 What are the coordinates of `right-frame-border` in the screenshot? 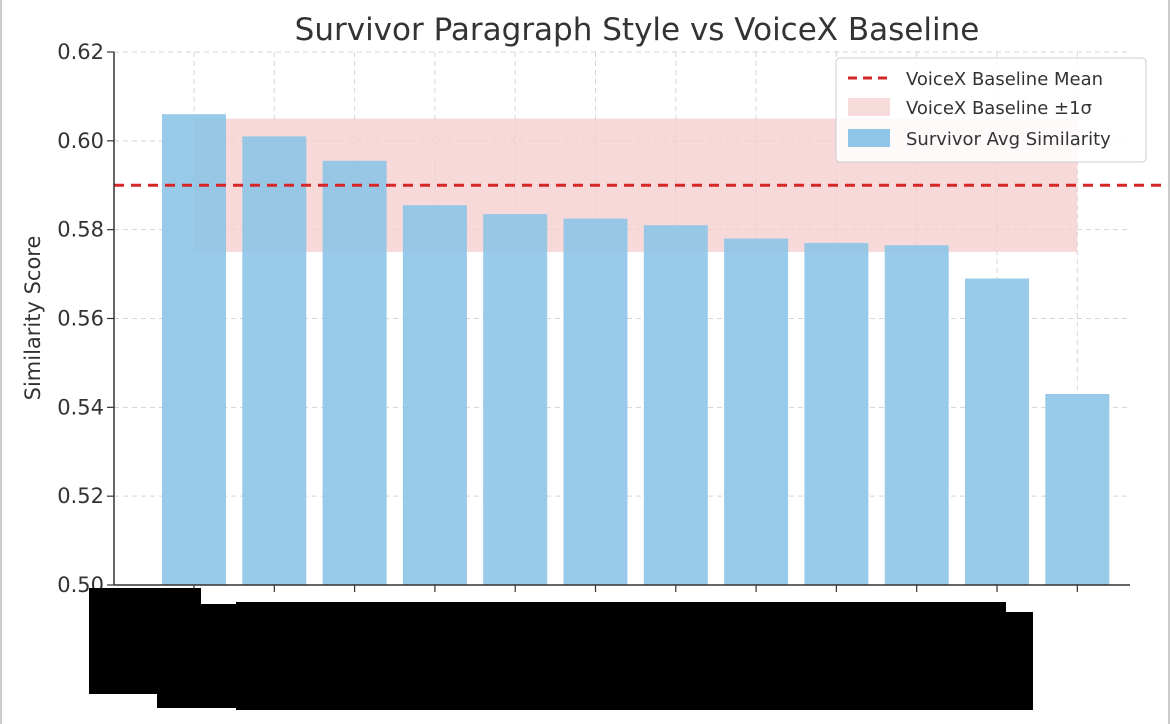 It's located at (1169, 362).